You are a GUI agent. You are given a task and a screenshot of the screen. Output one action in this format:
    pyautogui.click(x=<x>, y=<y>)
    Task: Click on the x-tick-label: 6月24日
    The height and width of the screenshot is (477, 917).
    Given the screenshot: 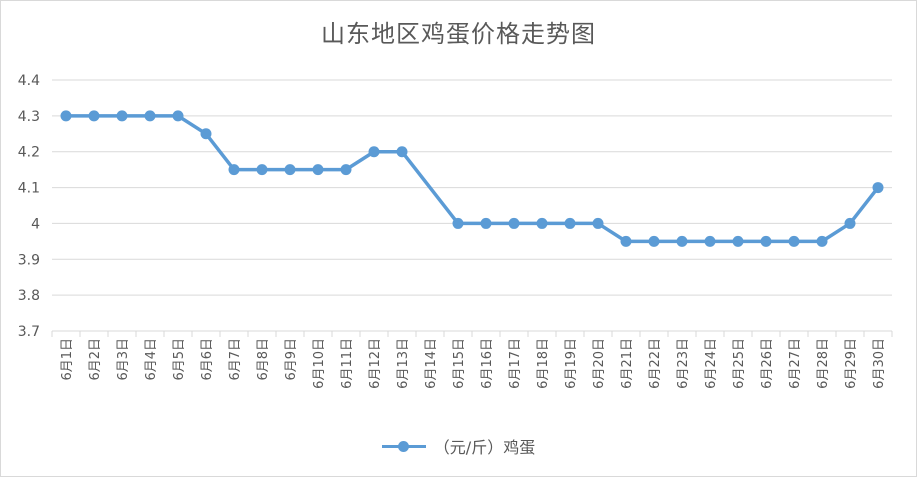 What is the action you would take?
    pyautogui.click(x=711, y=363)
    